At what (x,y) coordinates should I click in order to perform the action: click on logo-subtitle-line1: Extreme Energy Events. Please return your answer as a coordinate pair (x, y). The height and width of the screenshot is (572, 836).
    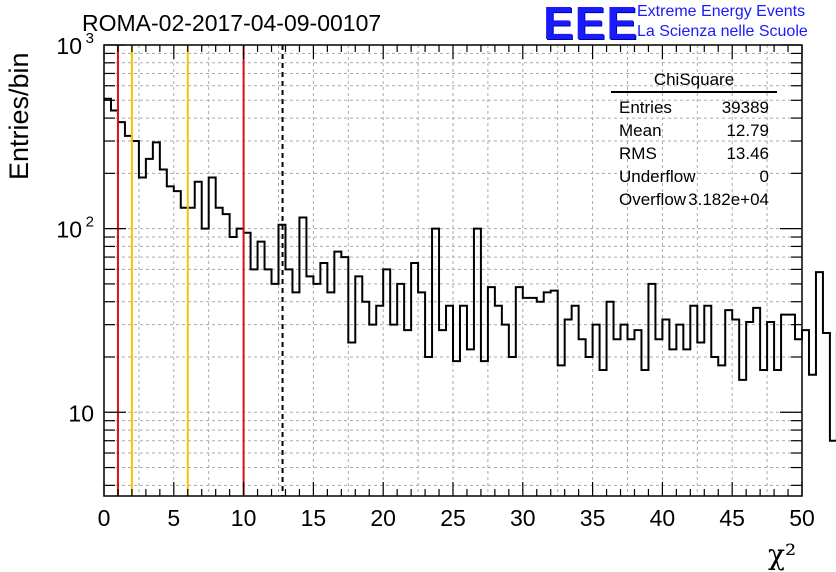
    Looking at the image, I should click on (721, 11).